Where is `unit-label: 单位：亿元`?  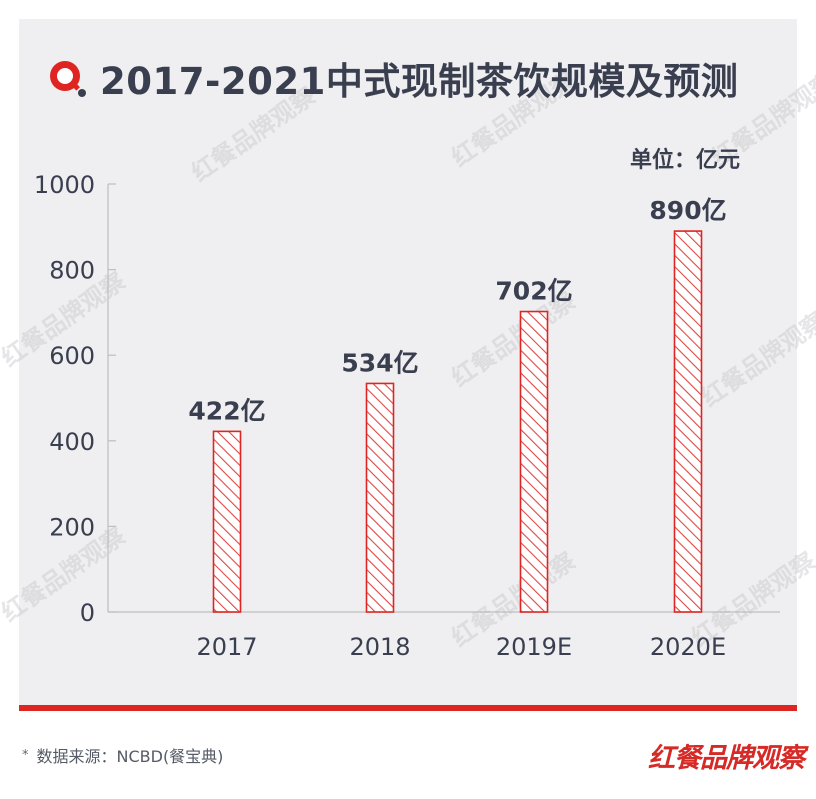
unit-label: 单位：亿元 is located at coordinates (685, 160).